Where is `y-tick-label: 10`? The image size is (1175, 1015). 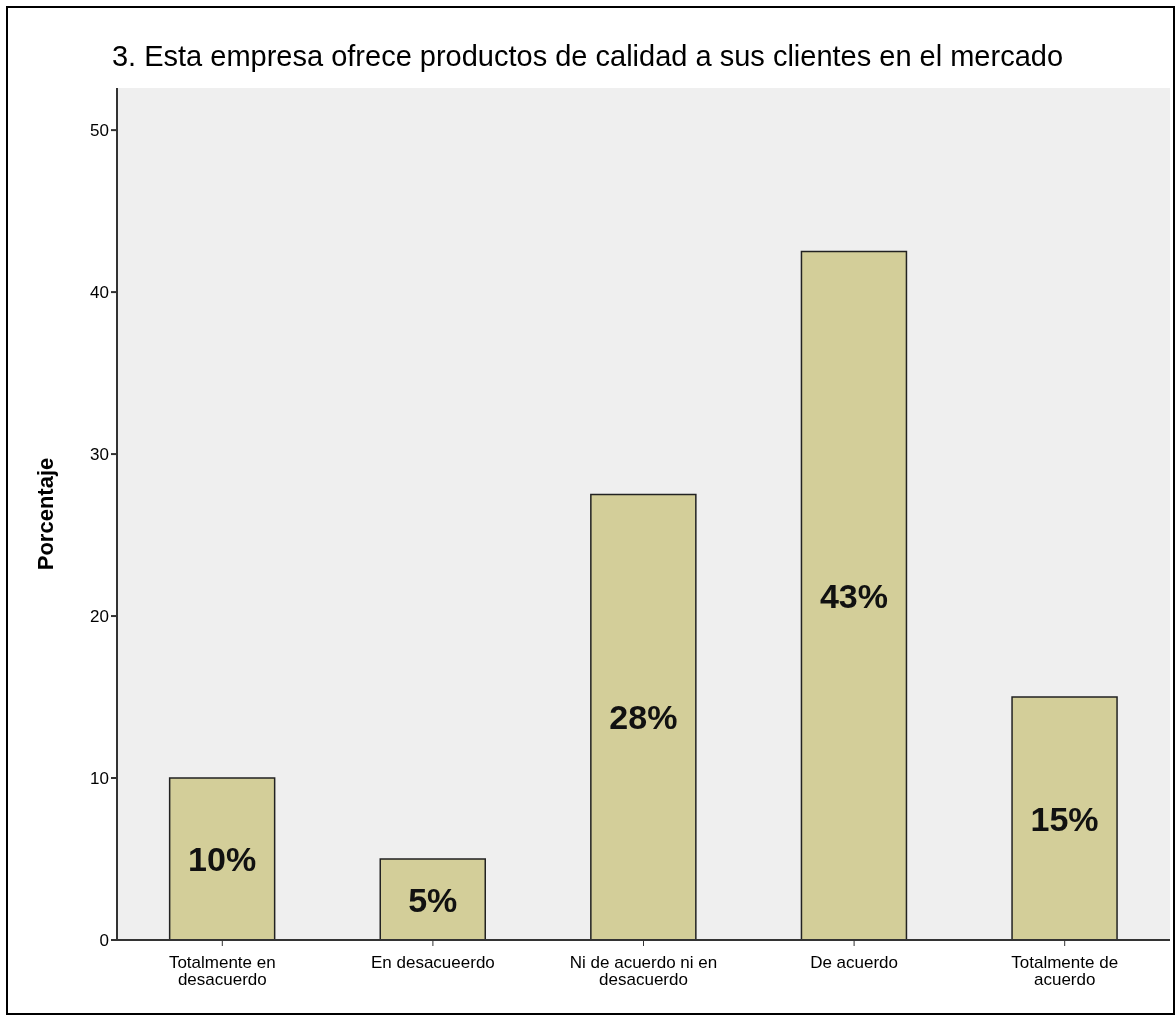 y-tick-label: 10 is located at coordinates (99, 779).